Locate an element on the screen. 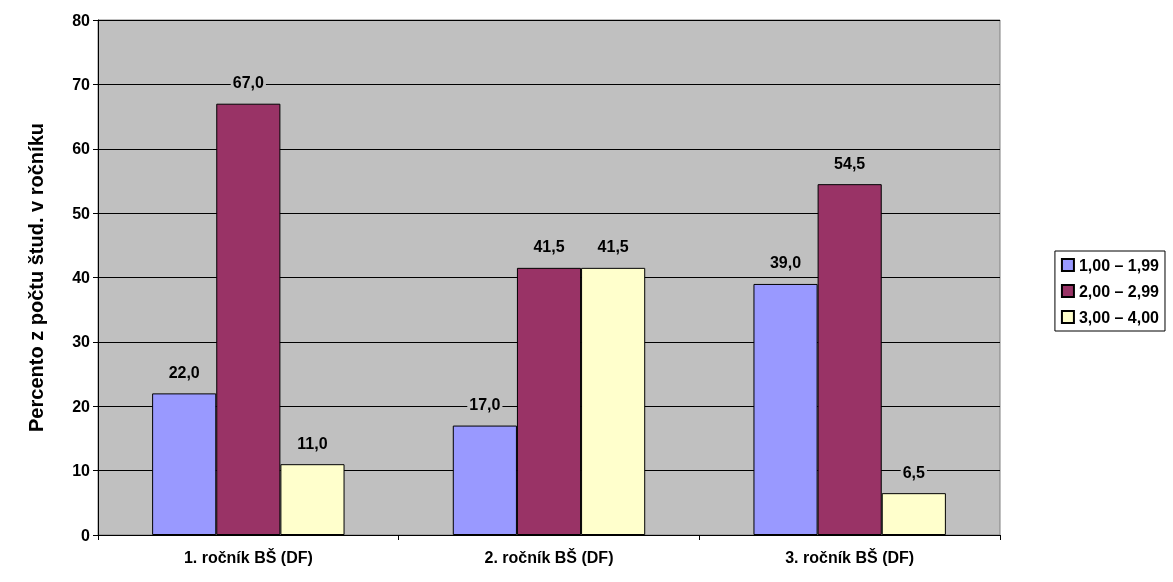 The height and width of the screenshot is (582, 1173). y-tick-label: 70 is located at coordinates (81, 84).